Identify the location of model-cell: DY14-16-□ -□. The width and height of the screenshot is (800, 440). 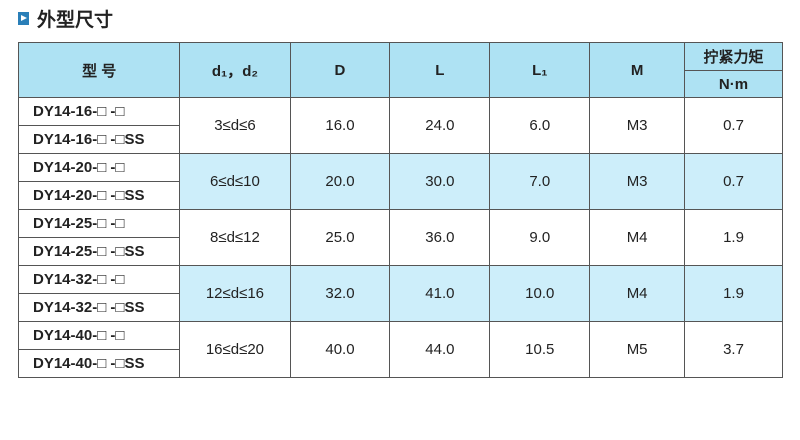
(99, 111).